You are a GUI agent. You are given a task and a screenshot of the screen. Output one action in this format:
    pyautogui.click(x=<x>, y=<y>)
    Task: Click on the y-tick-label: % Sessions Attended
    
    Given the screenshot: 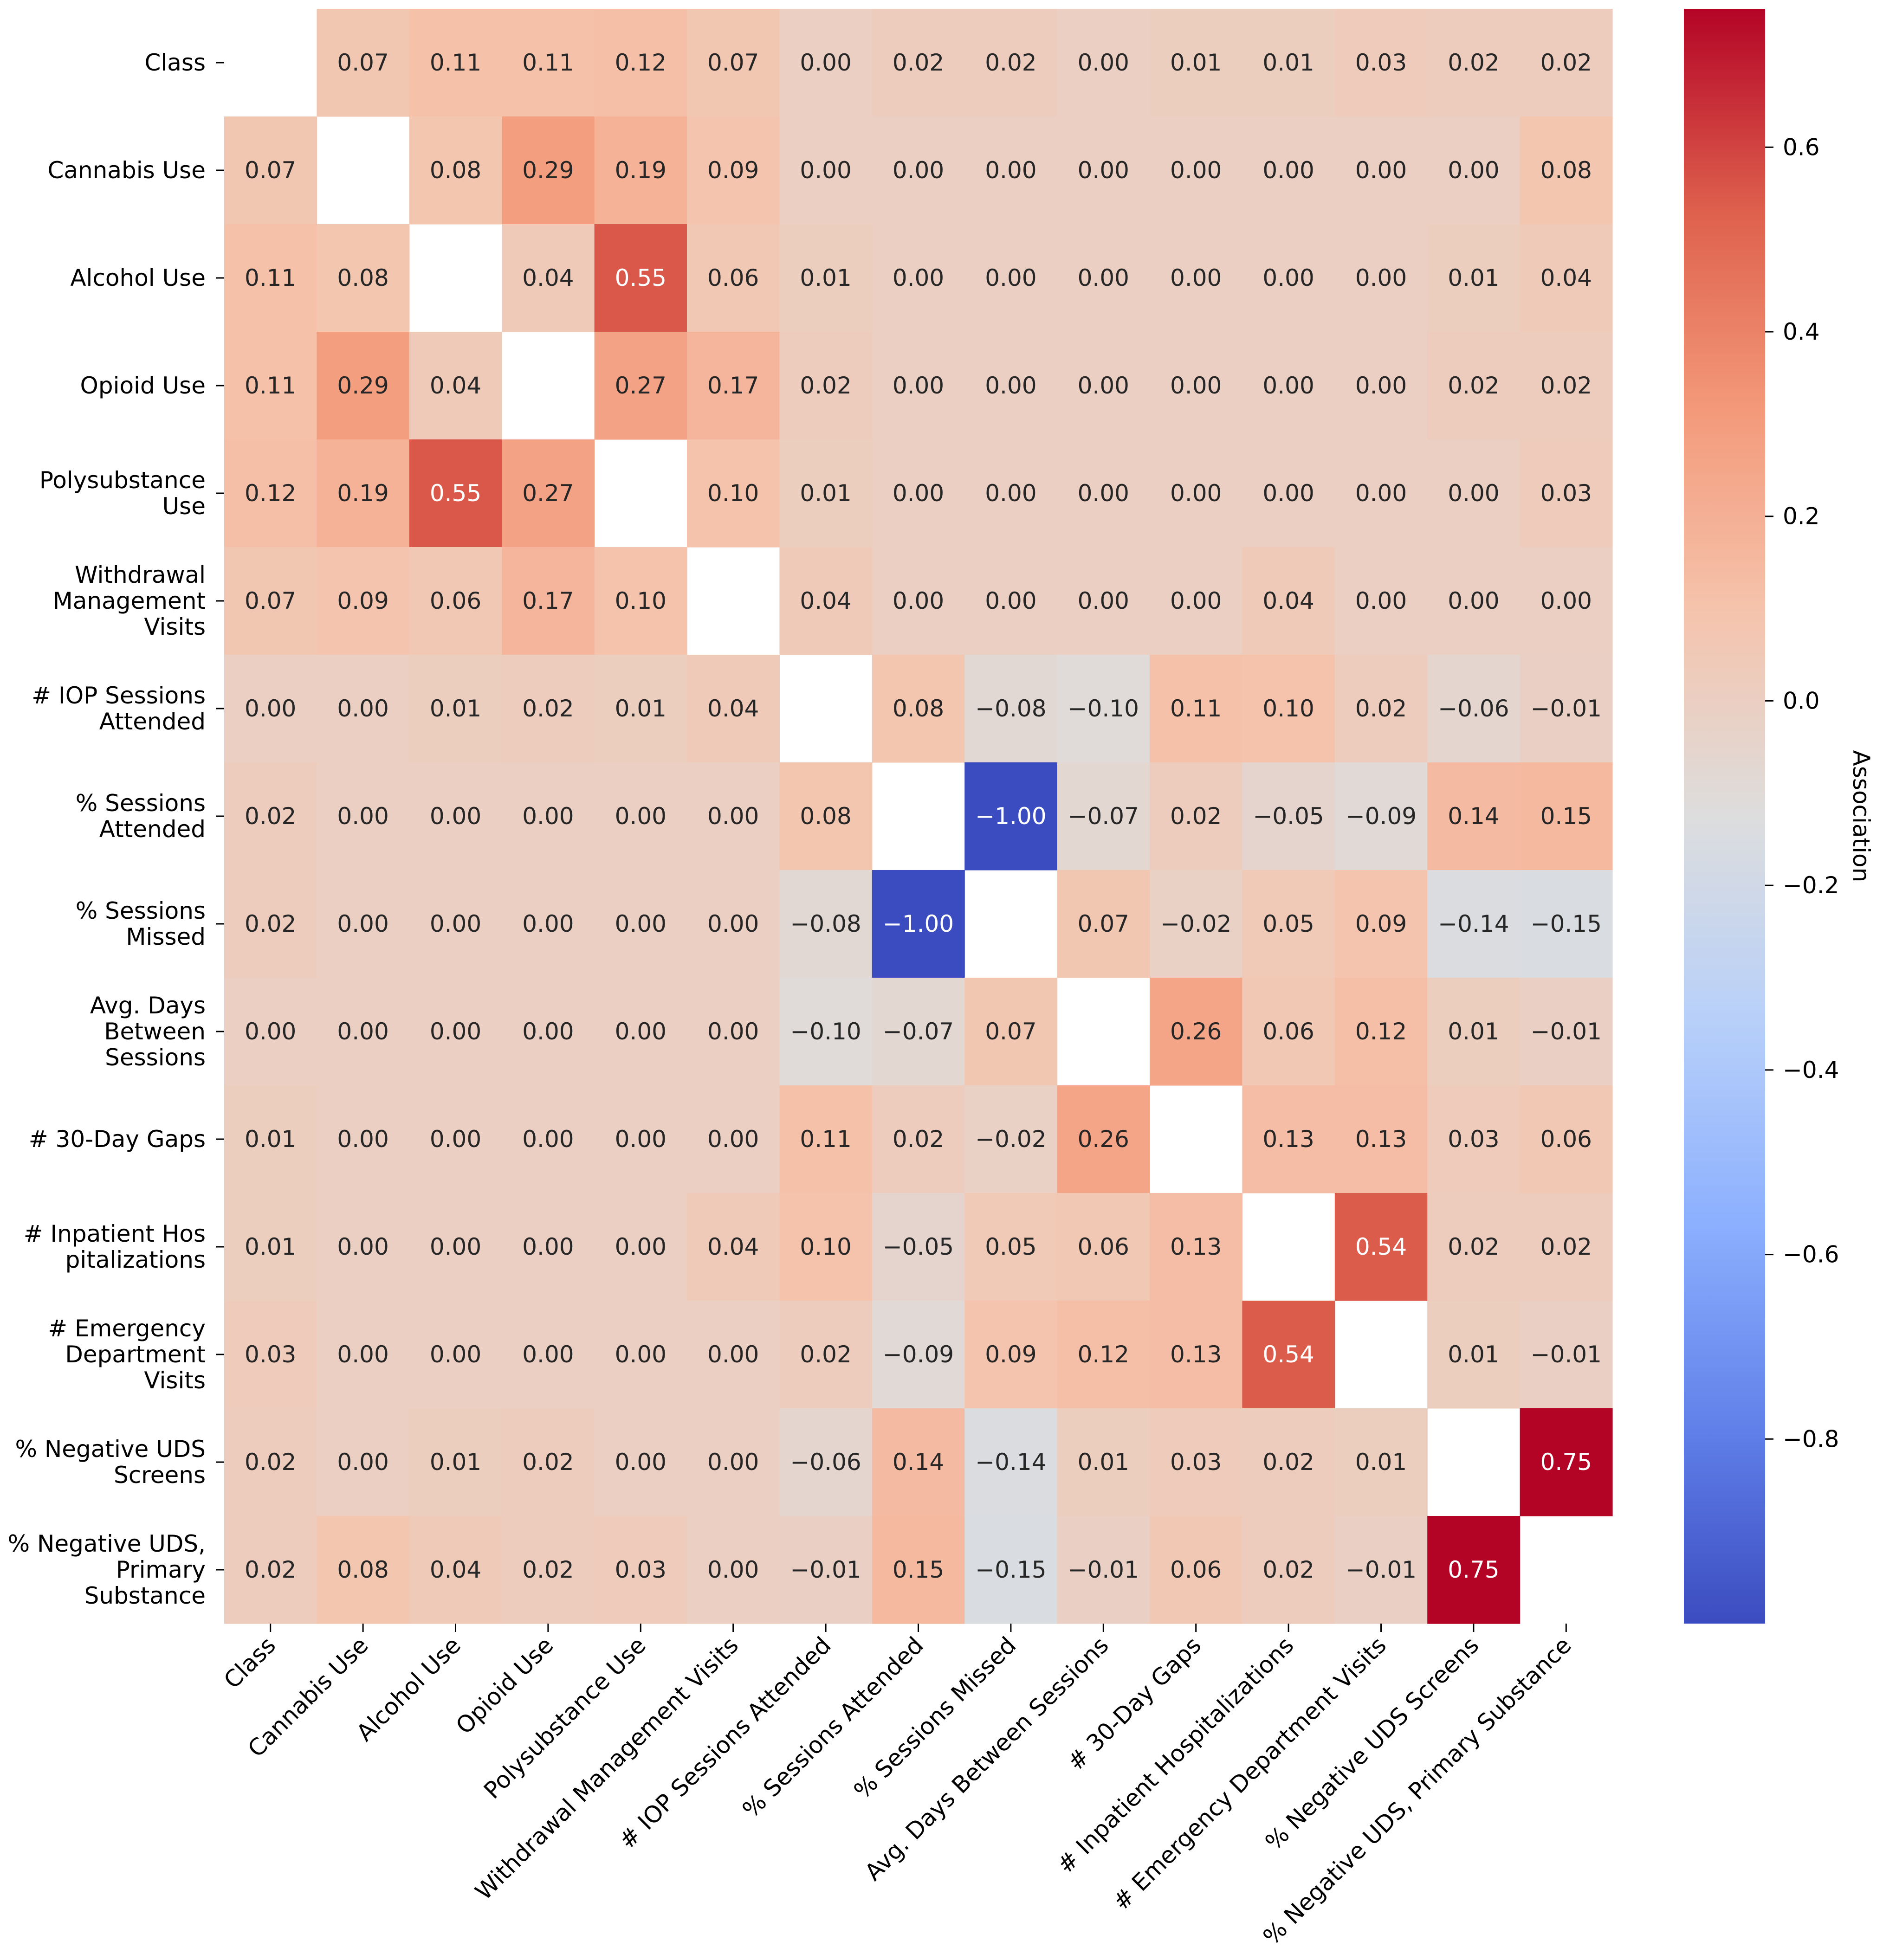 What is the action you would take?
    pyautogui.click(x=141, y=816)
    